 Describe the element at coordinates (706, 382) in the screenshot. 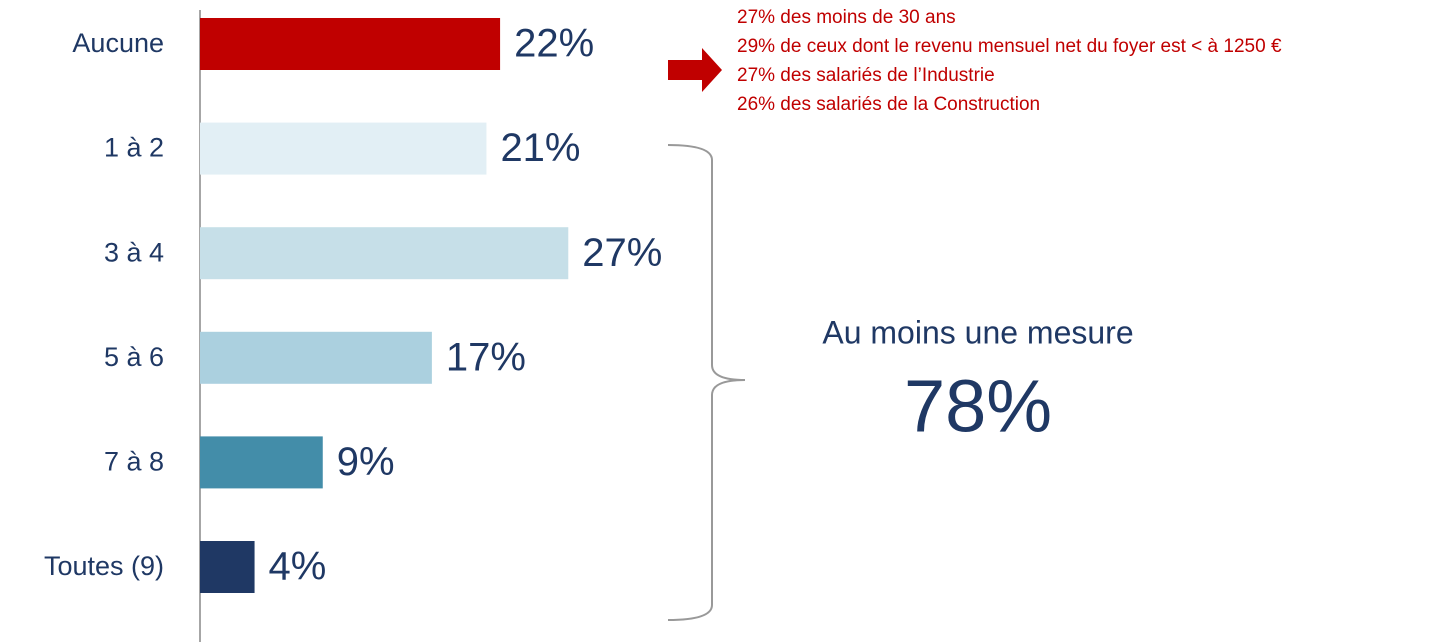

I see `bracket` at that location.